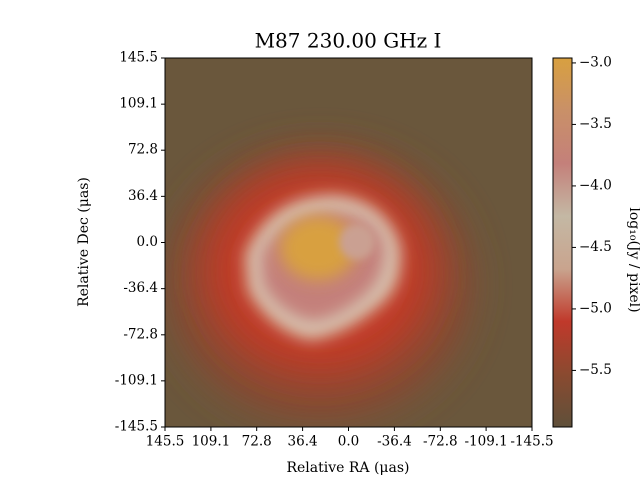  Describe the element at coordinates (347, 468) in the screenshot. I see `x-axis-label: Relative RA (μas)` at that location.